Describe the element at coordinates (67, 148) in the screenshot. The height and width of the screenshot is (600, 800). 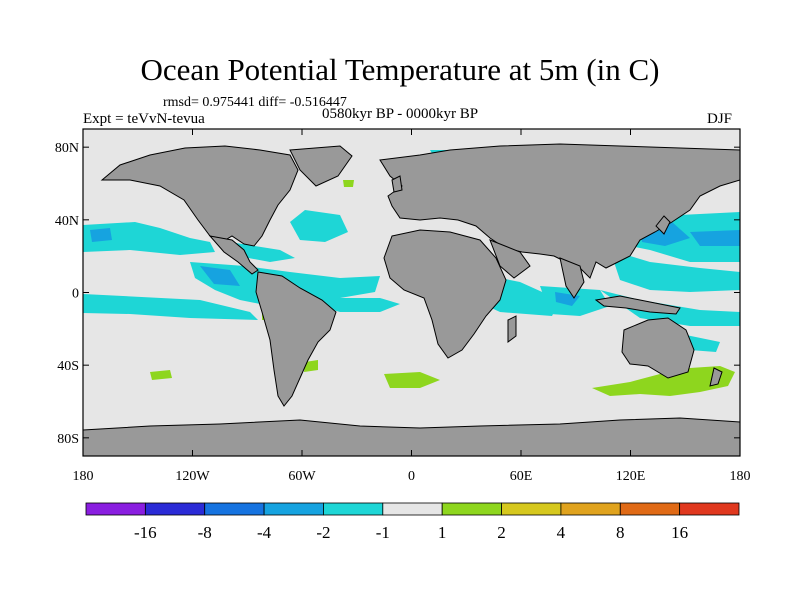
I see `lat-tick-label: 80N` at that location.